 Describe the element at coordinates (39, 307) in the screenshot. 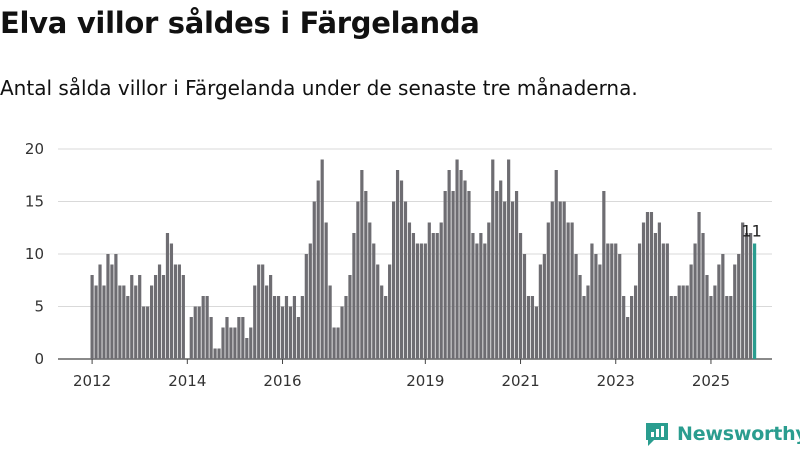

I see `y-tick-label: 5` at that location.